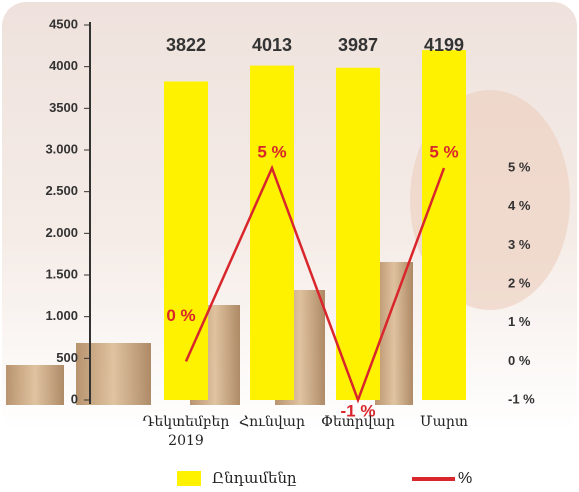  I want to click on y2-tick-label: -1 %, so click(521, 398).